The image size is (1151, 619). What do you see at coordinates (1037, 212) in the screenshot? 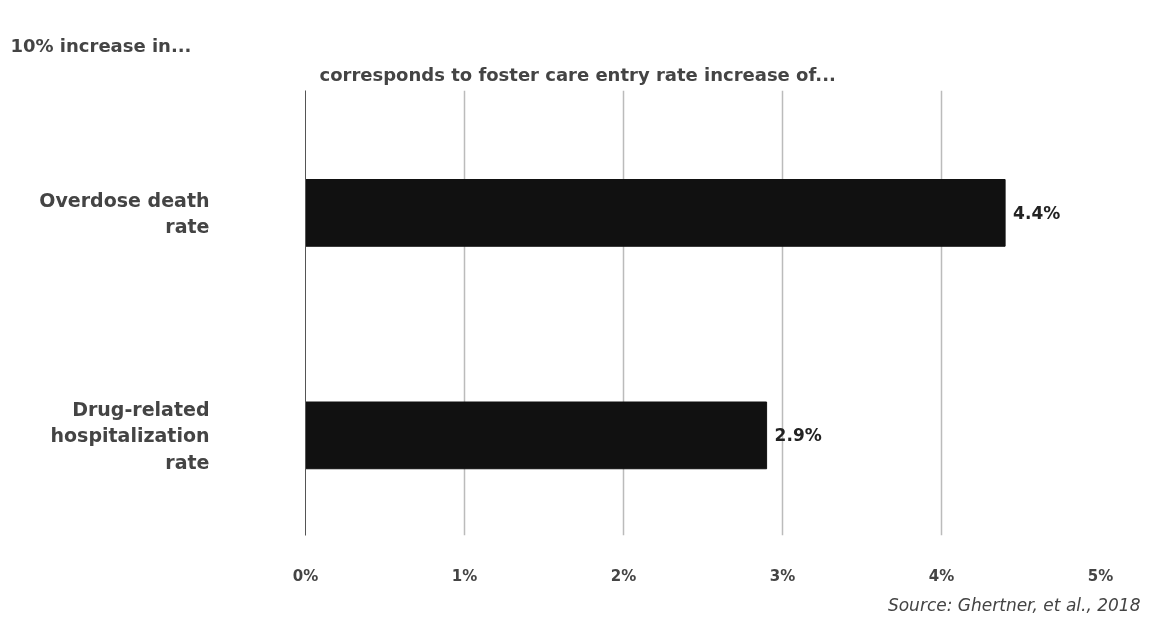
I see `data-label: 4.4%` at bounding box center [1037, 212].